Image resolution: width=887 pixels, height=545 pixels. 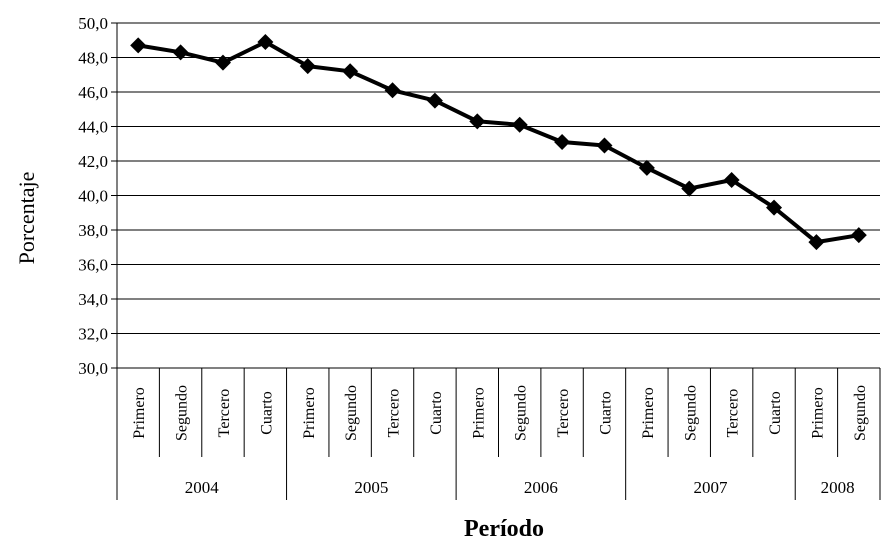 I want to click on y-tick-label: 38,0, so click(x=93, y=230).